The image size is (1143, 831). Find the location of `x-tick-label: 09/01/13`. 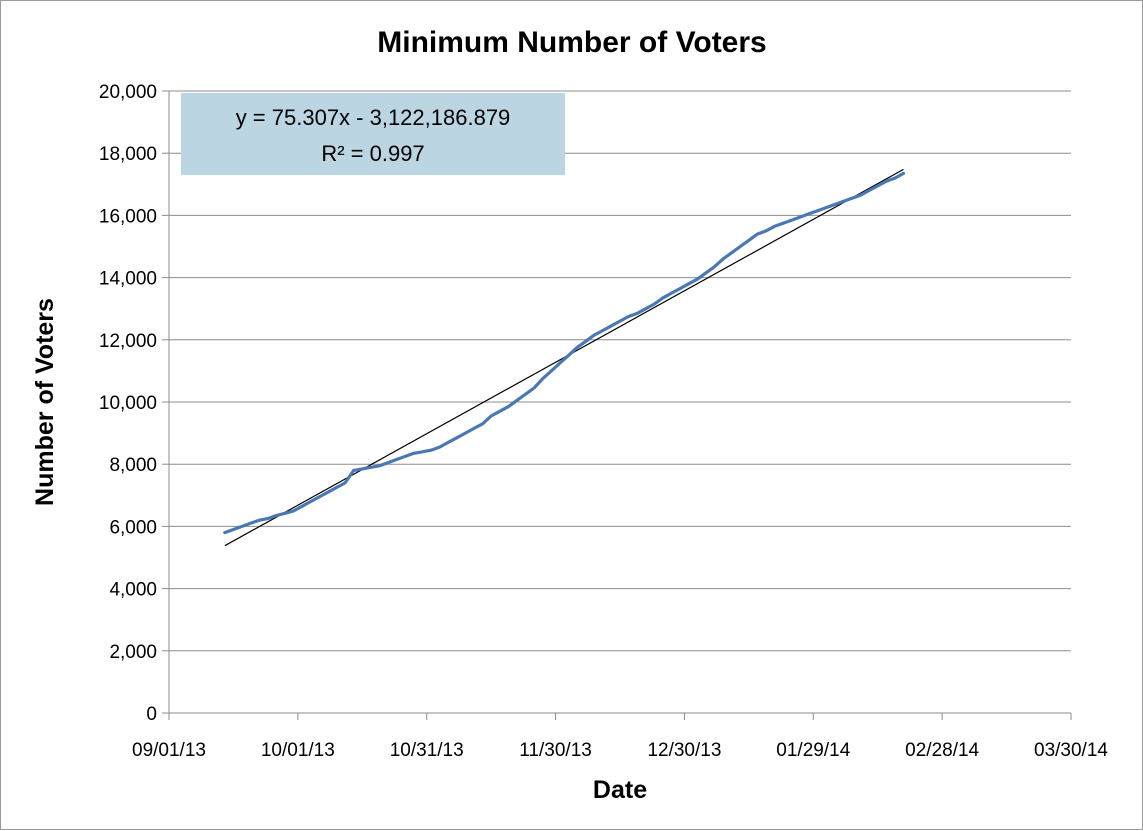

x-tick-label: 09/01/13 is located at coordinates (169, 750).